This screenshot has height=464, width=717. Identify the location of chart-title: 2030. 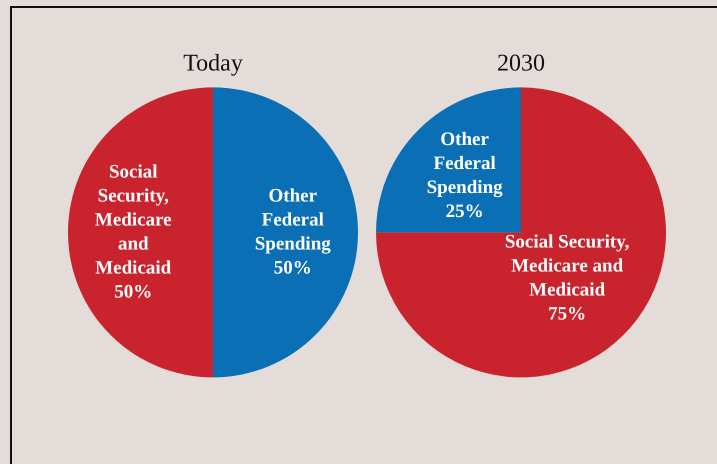
(521, 63).